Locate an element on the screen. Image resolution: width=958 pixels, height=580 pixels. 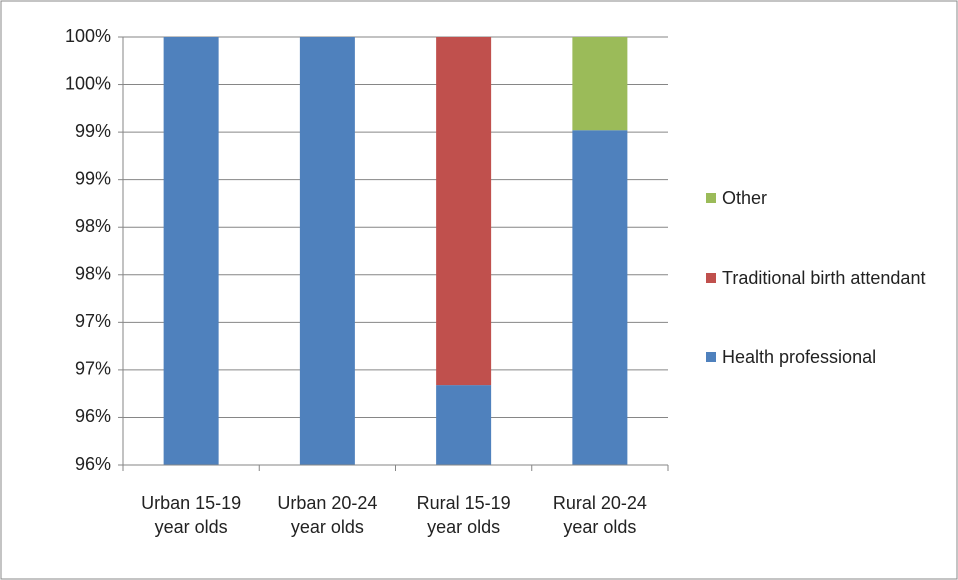
x-tick-label: Urban 15-19 year olds is located at coordinates (191, 515).